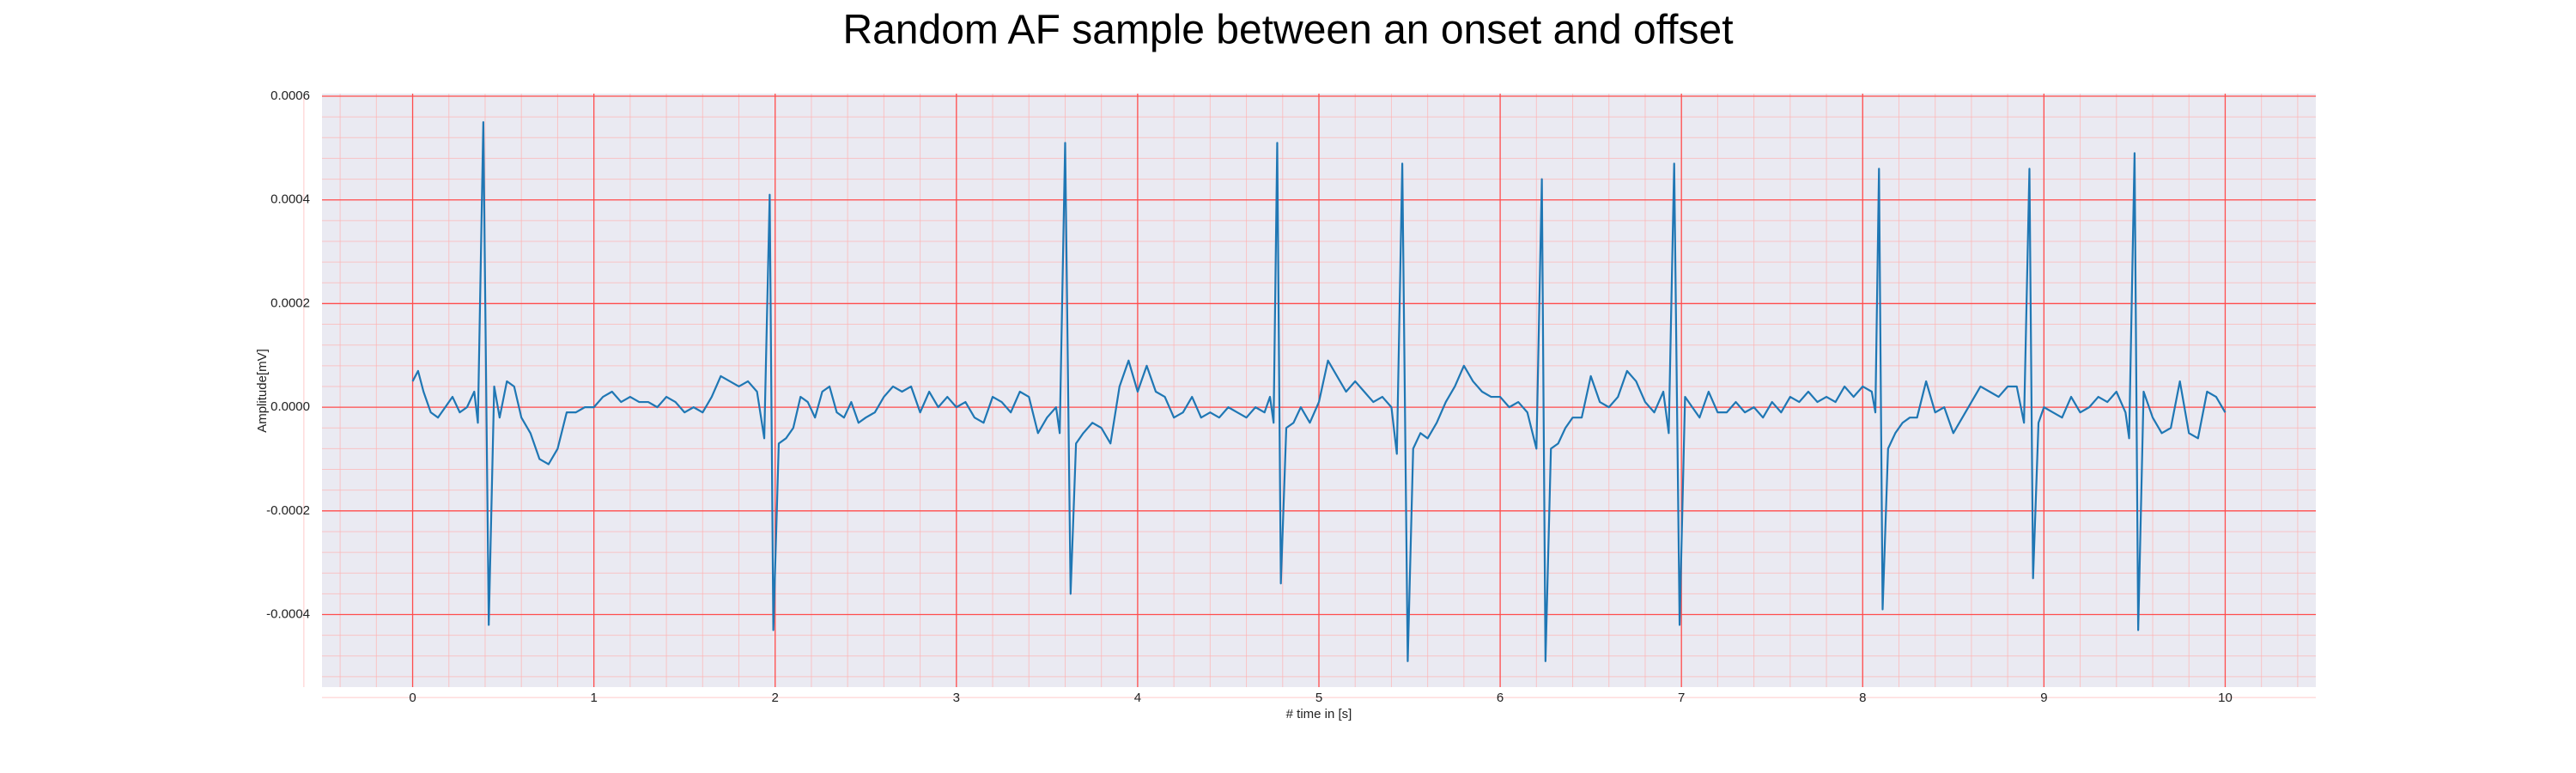 The width and height of the screenshot is (2576, 773). Describe the element at coordinates (1319, 698) in the screenshot. I see `x-tick-label: 5` at that location.